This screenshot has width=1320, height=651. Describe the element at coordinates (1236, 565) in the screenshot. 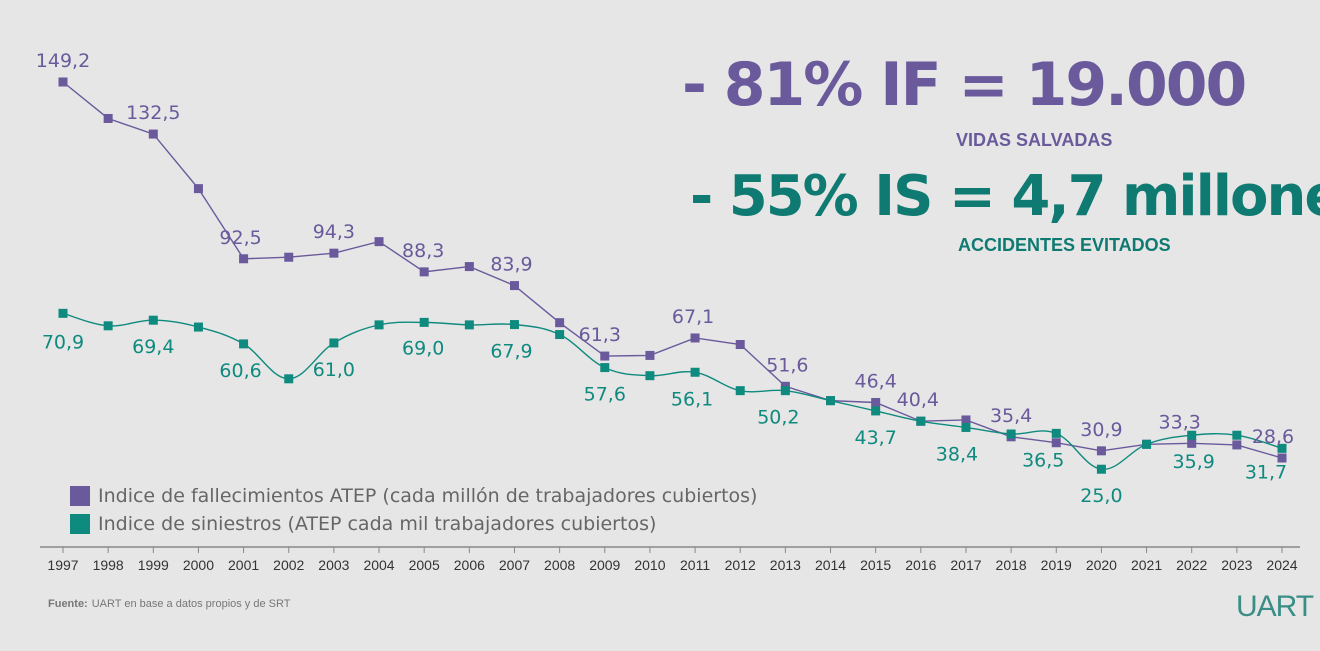

I see `x-tick-label: 2023` at that location.